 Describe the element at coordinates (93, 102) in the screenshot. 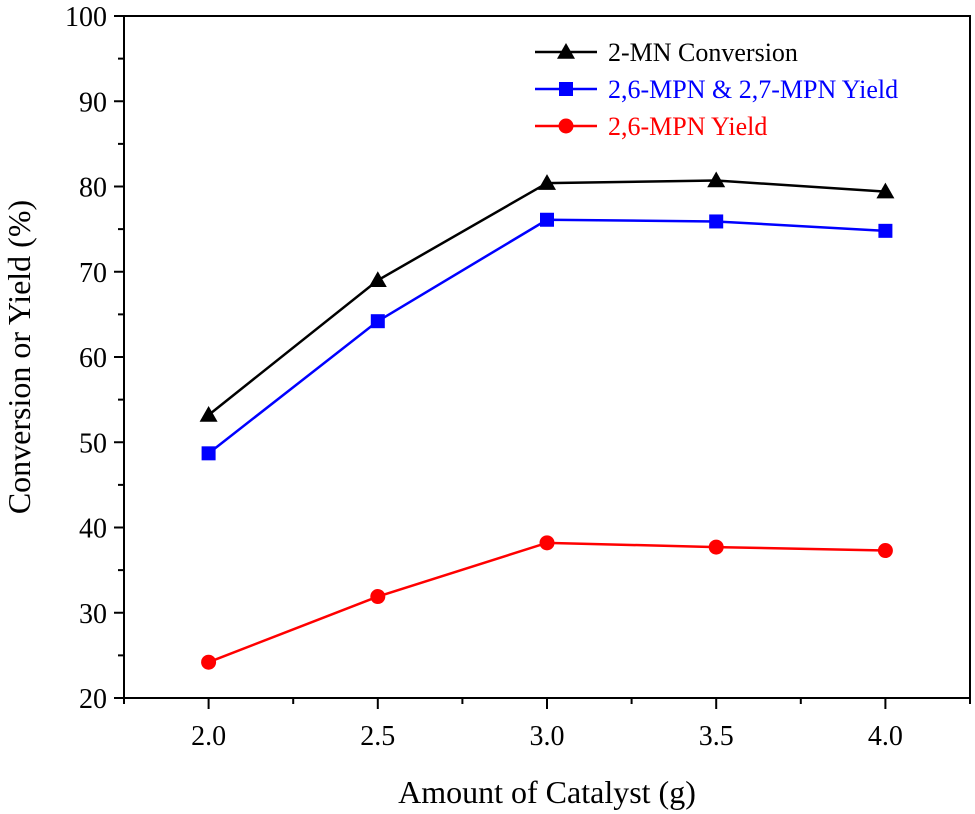

I see `y-tick-label: 90` at that location.